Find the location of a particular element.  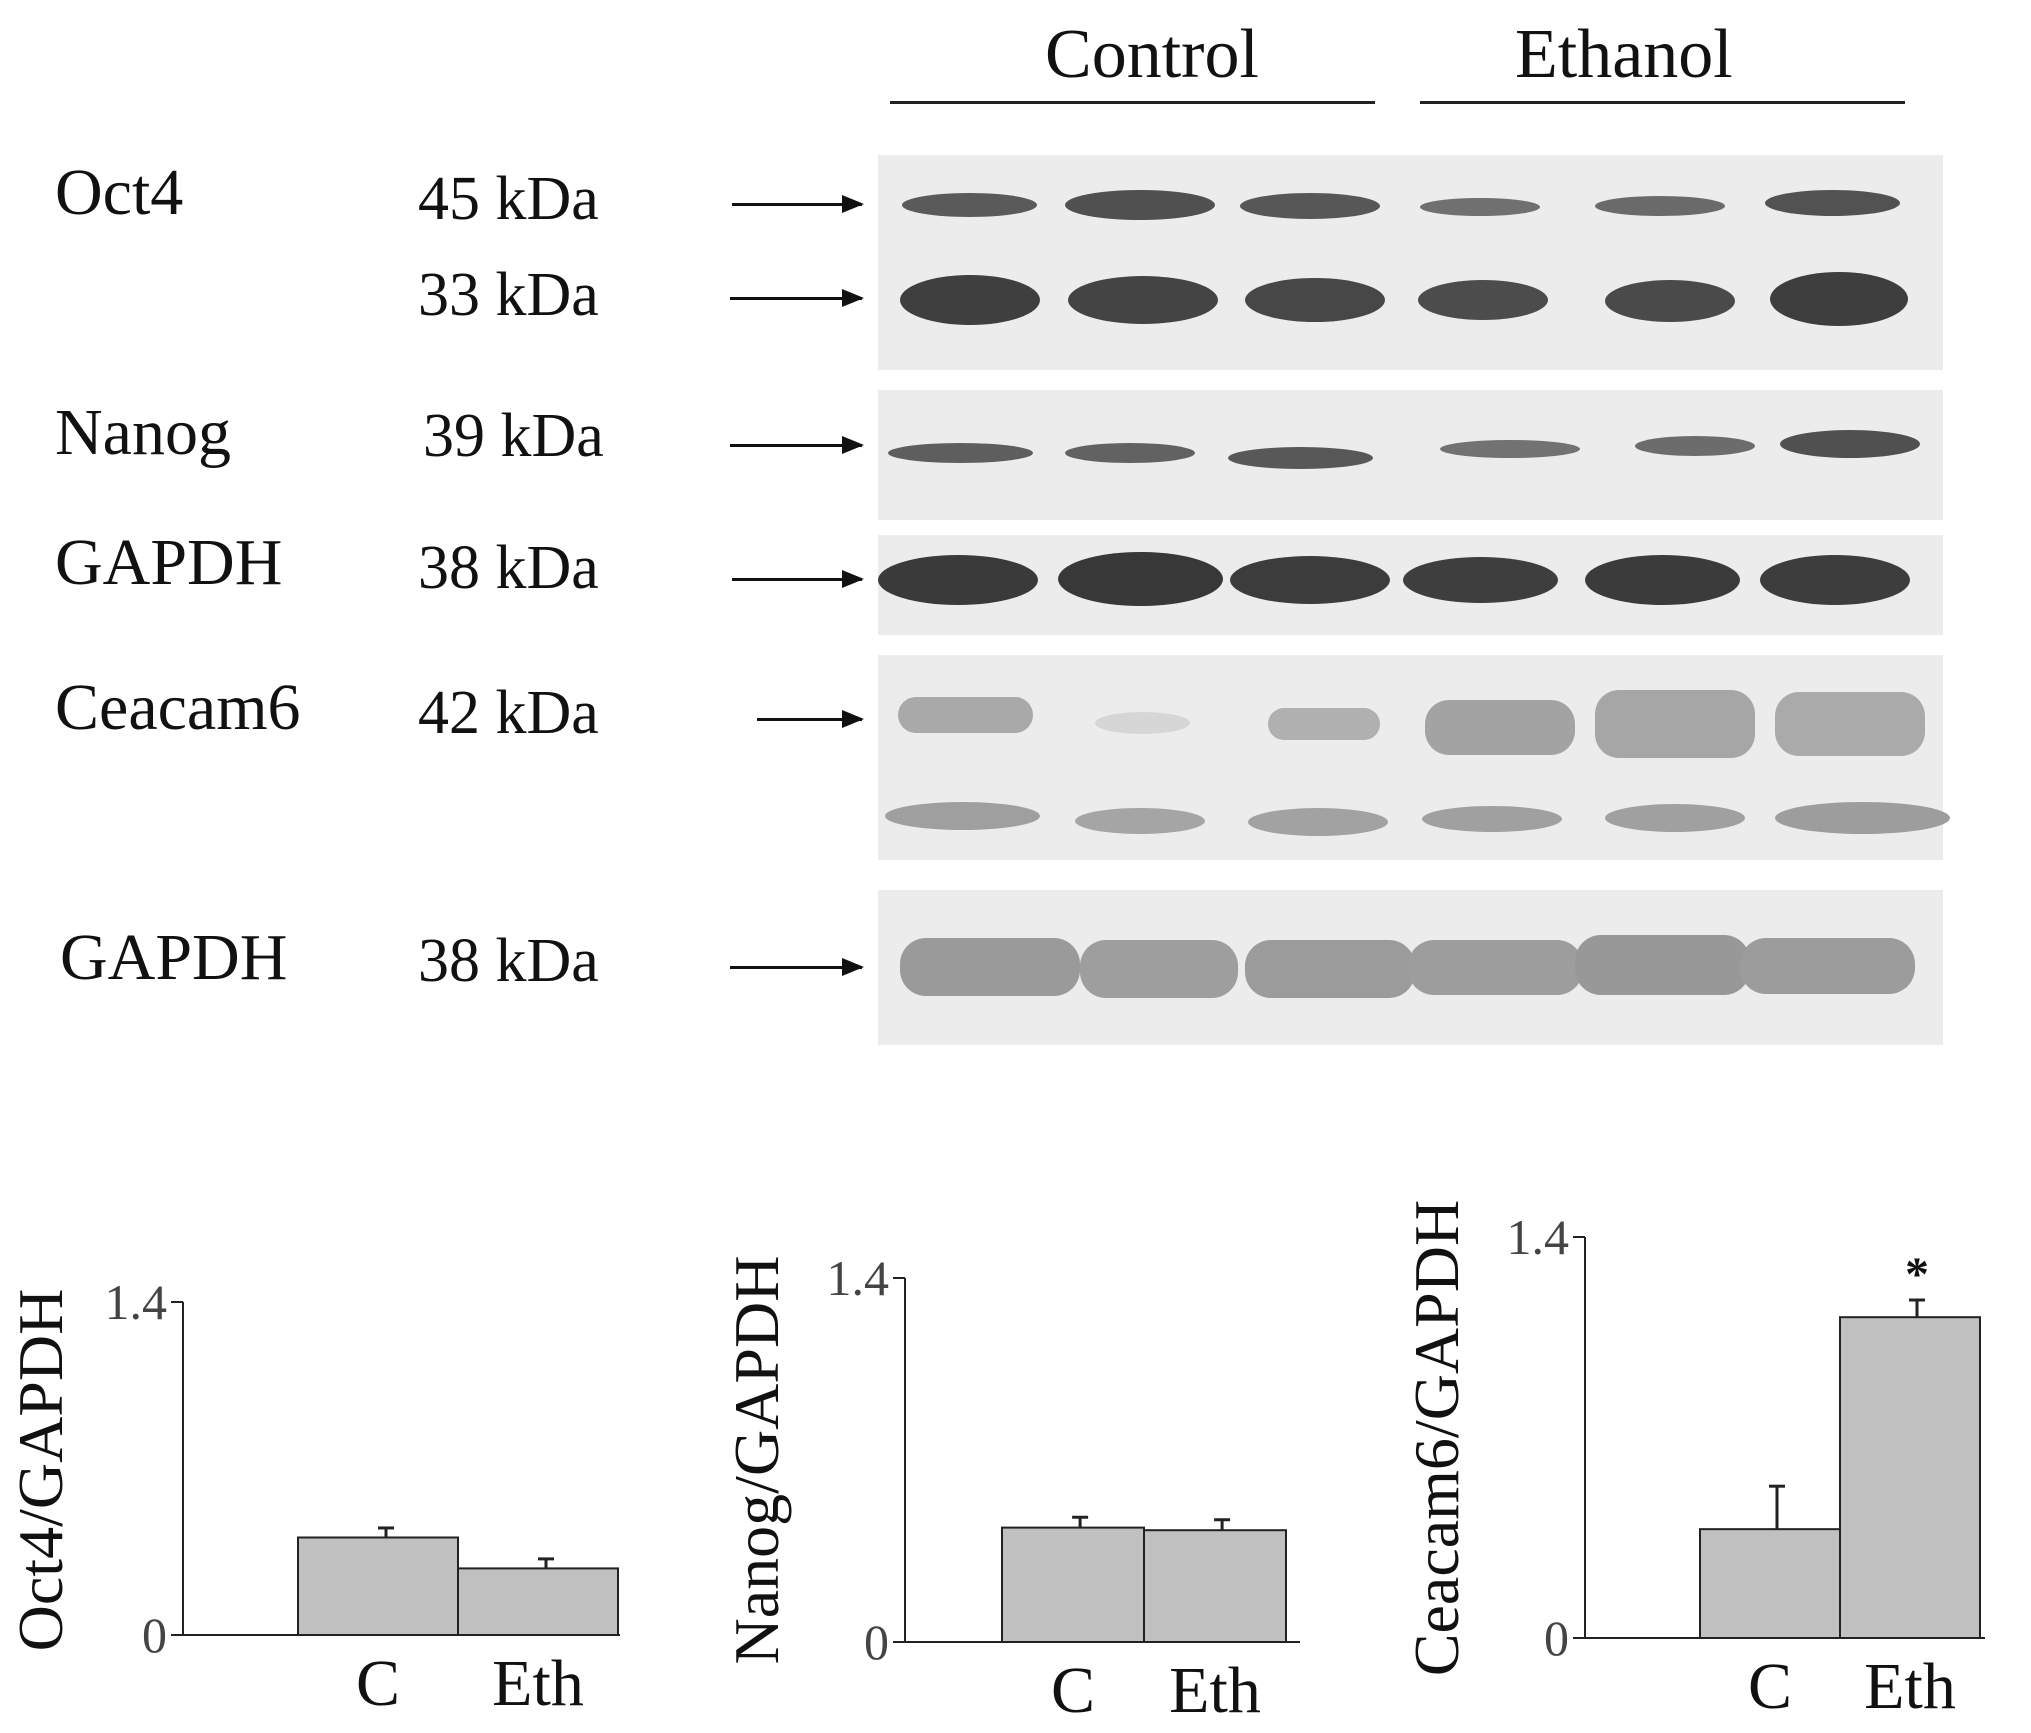

kda-label-38b: 38 kDa is located at coordinates (508, 961).